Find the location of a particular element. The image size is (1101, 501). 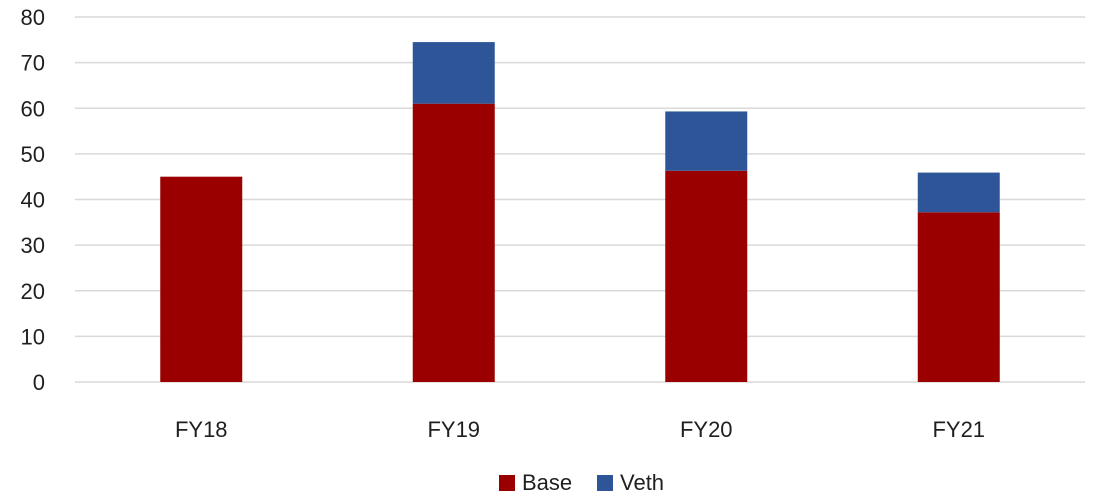

y-tick-label: 40 is located at coordinates (33, 200).